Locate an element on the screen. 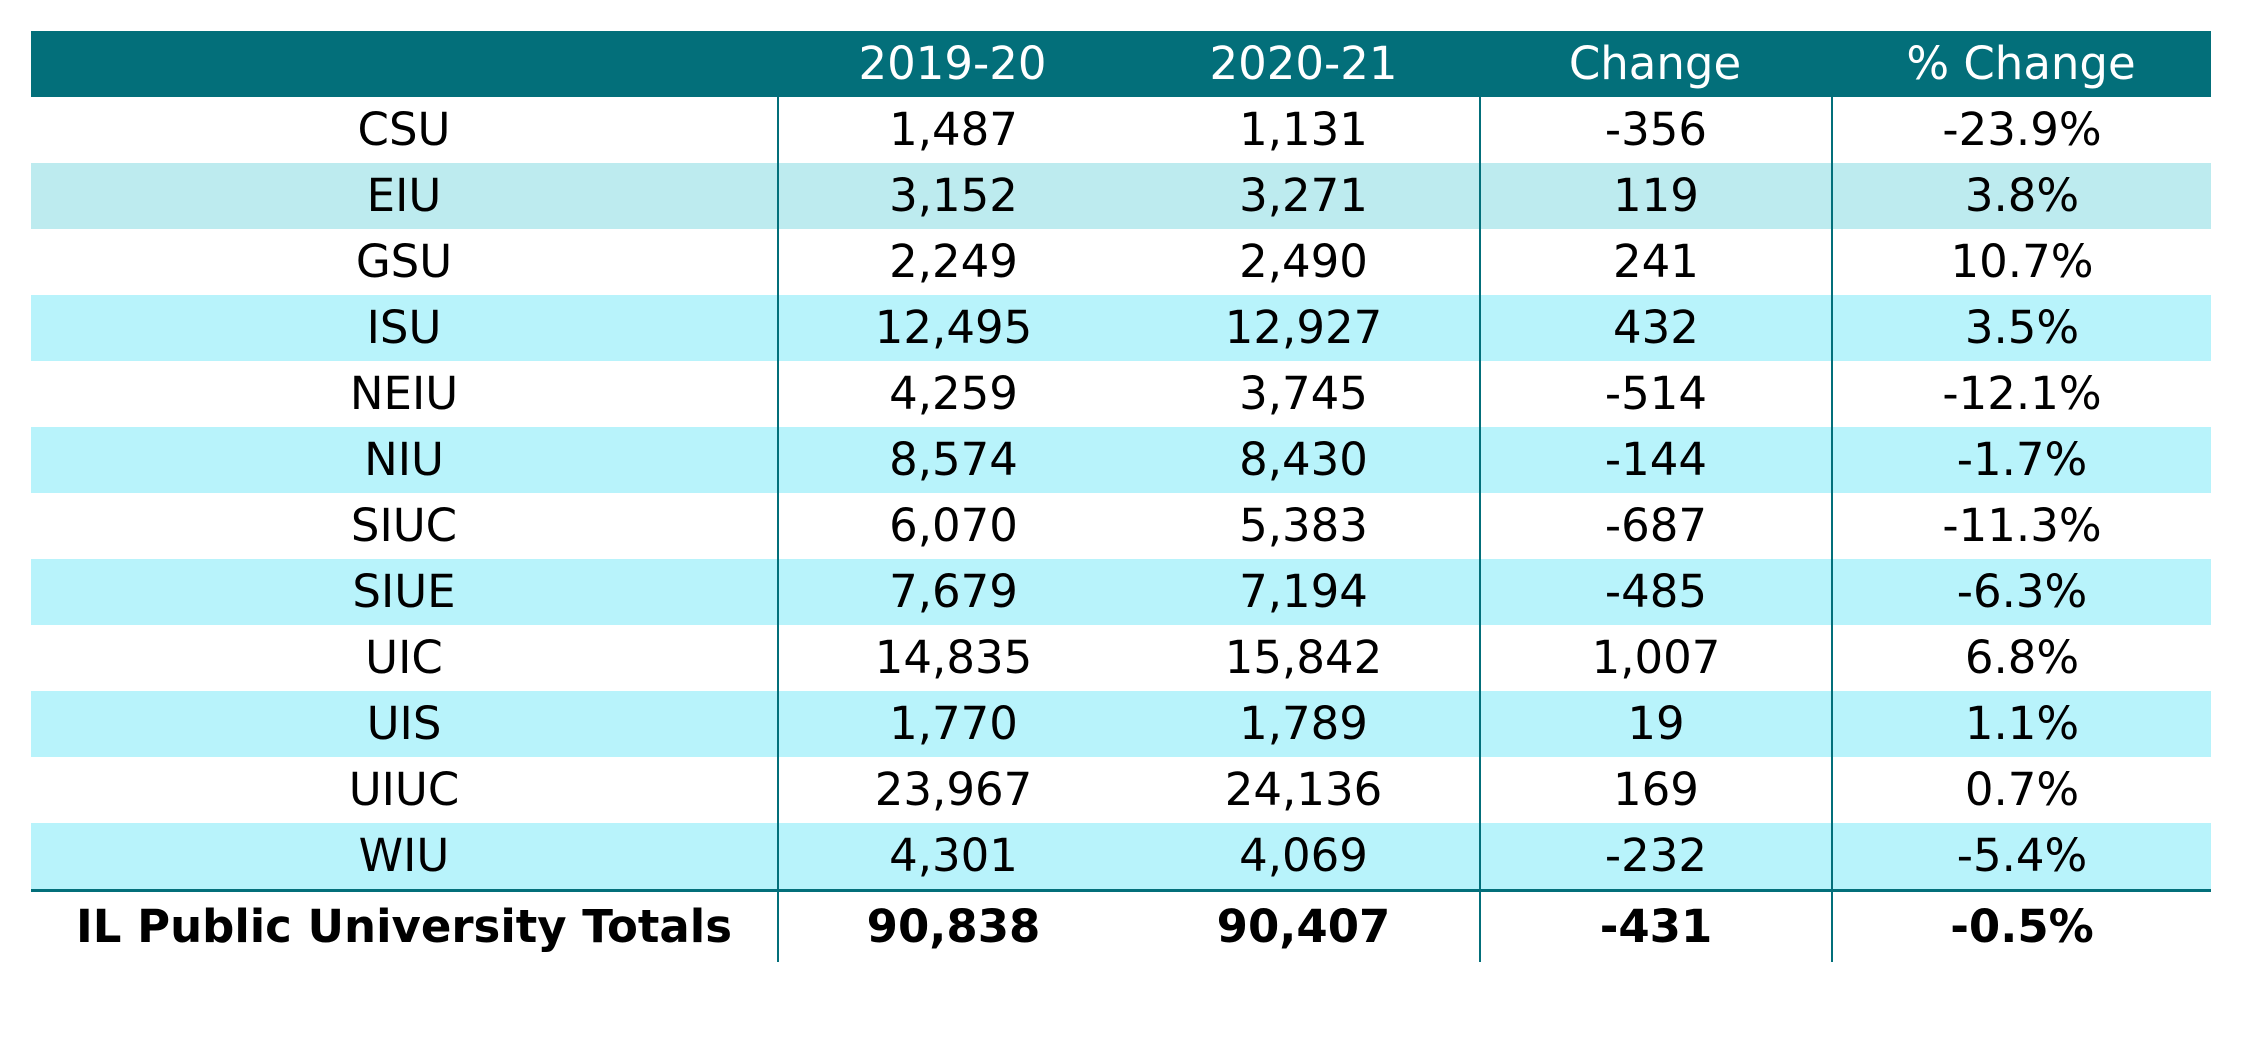  cell-2019-20: 8,574 is located at coordinates (952, 460).